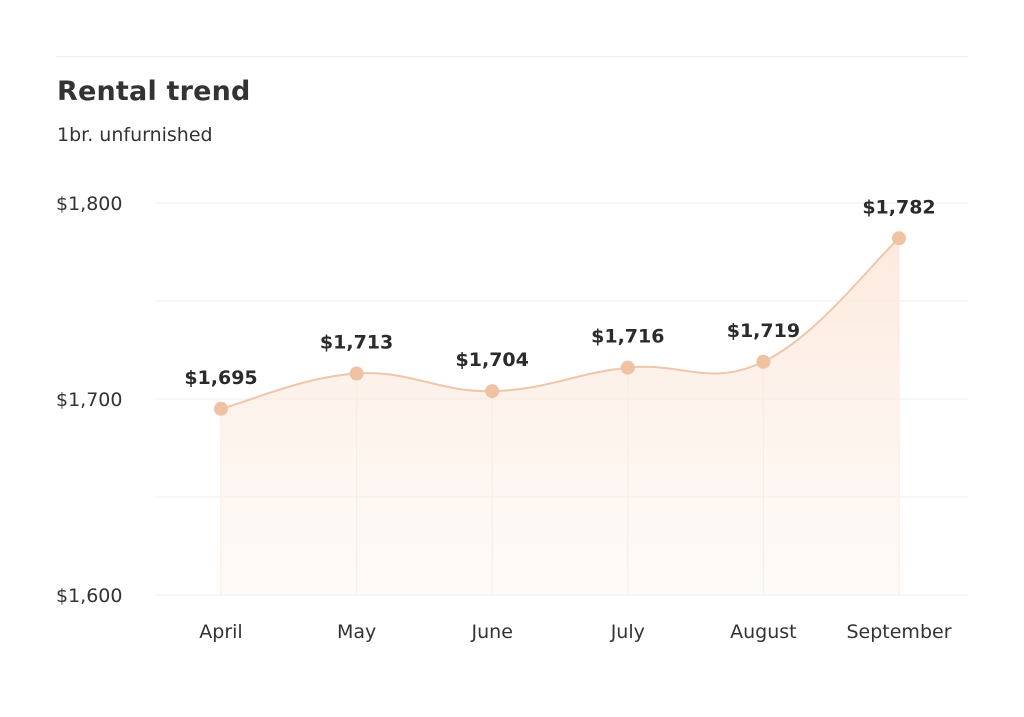 Image resolution: width=1024 pixels, height=717 pixels. What do you see at coordinates (356, 343) in the screenshot?
I see `data-label: $1,713` at bounding box center [356, 343].